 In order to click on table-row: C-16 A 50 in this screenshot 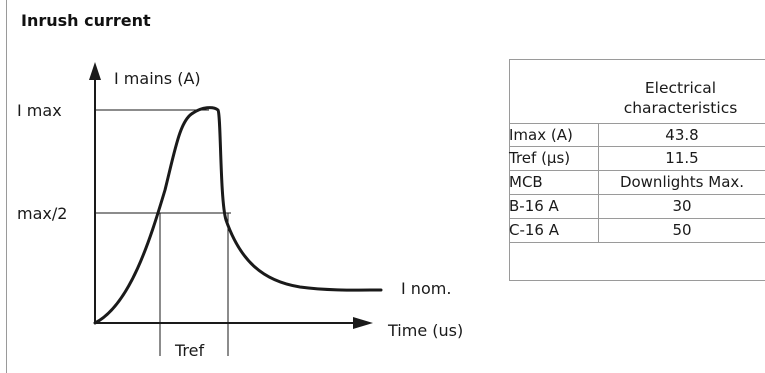, I will do `click(637, 231)`.